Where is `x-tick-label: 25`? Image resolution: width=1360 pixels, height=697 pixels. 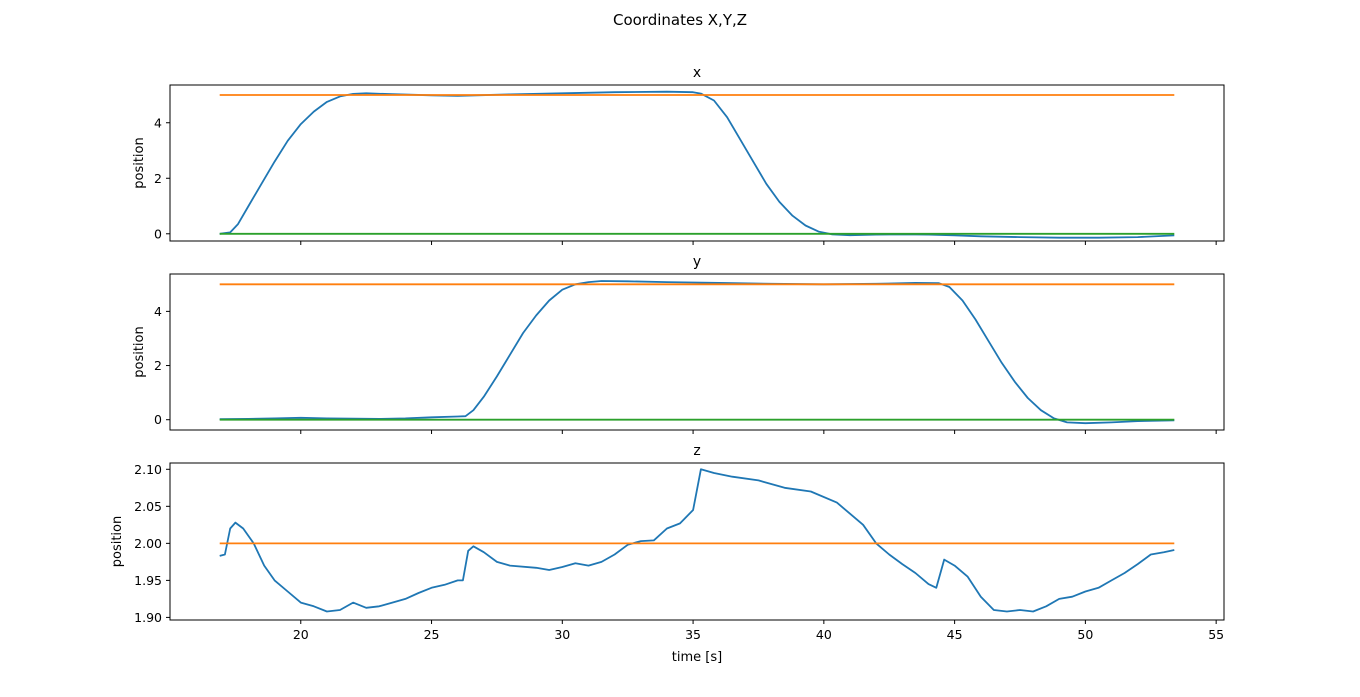 x-tick-label: 25 is located at coordinates (432, 634).